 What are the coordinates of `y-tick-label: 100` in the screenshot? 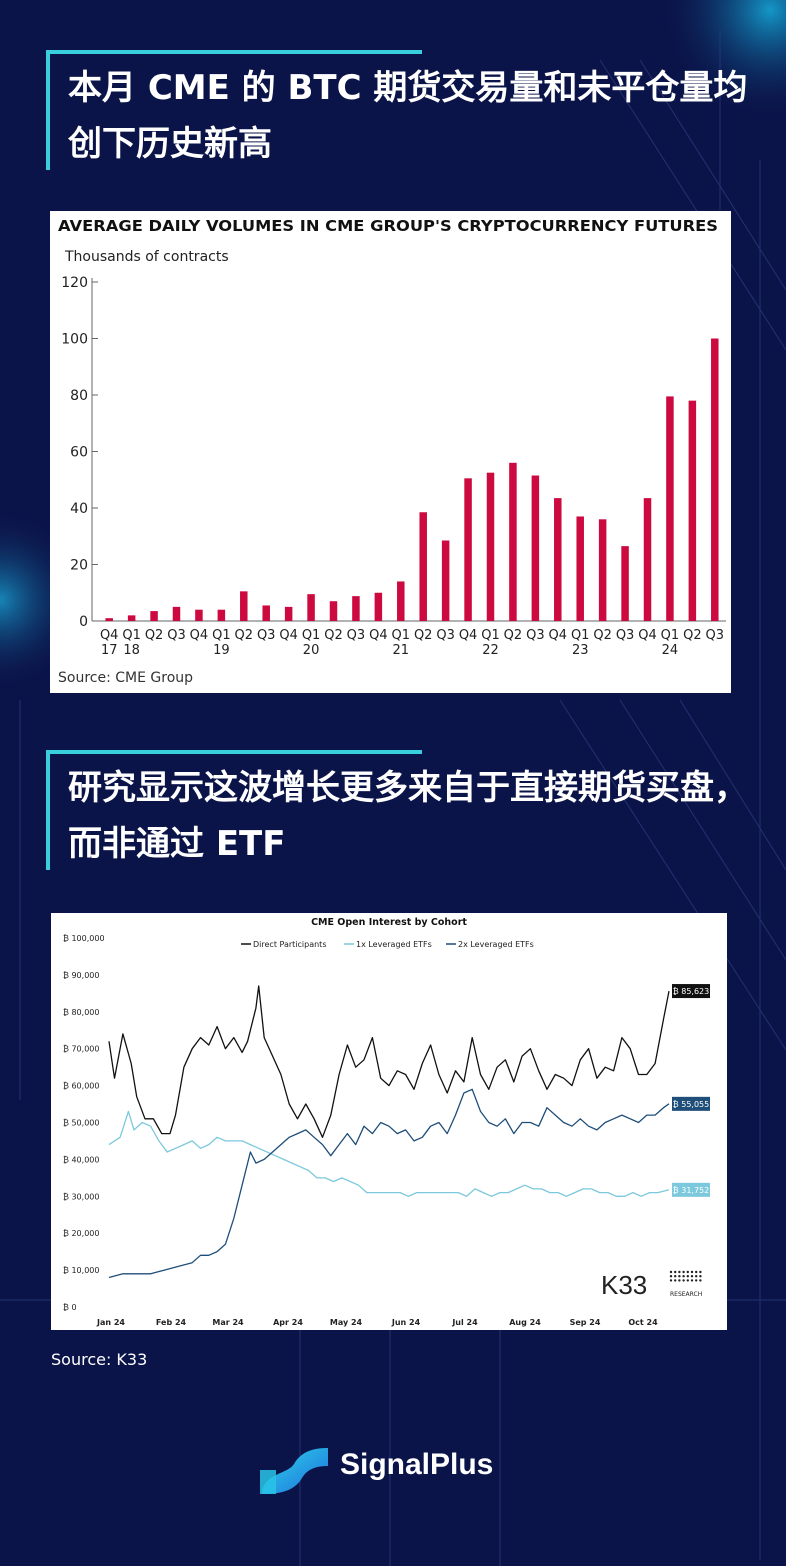 It's located at (74, 340).